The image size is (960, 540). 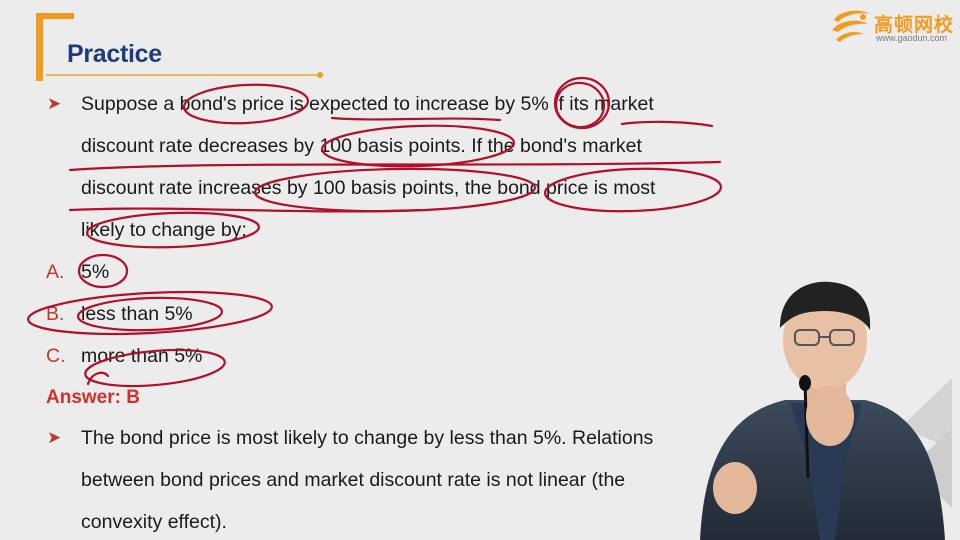 I want to click on title-bracket-horizontal, so click(x=55, y=16).